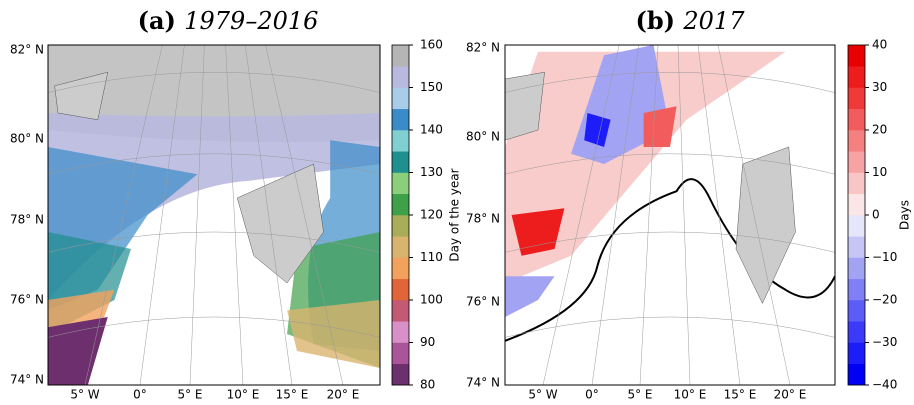 This screenshot has width=914, height=405. I want to click on colorbar-label: Days, so click(905, 215).